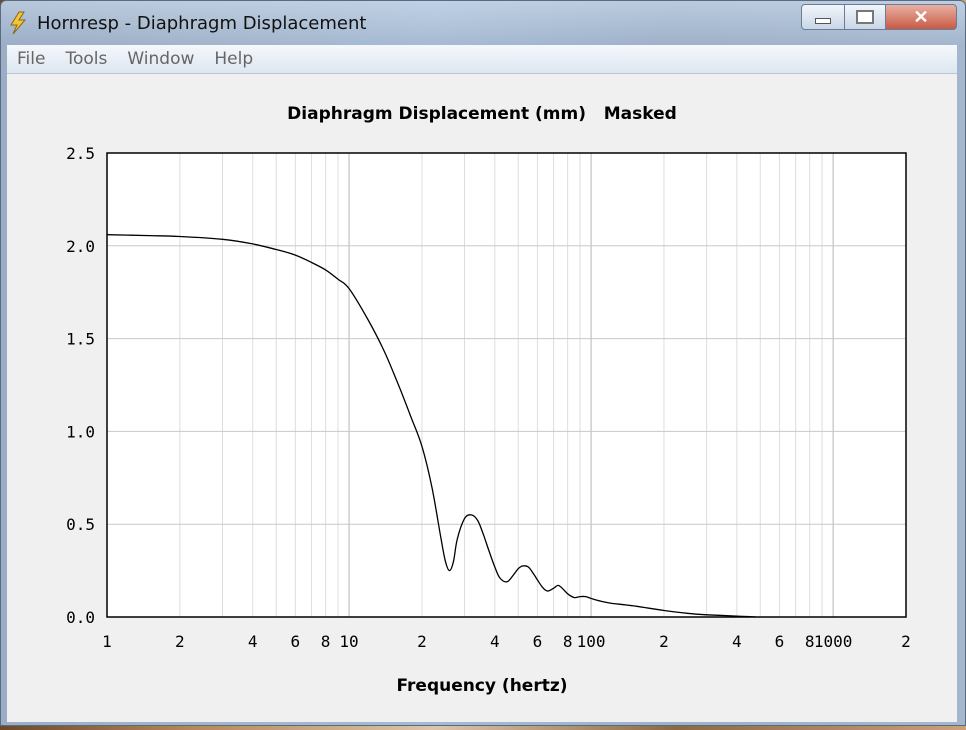 The width and height of the screenshot is (966, 730). Describe the element at coordinates (86, 59) in the screenshot. I see `menu-tools: Tools` at that location.